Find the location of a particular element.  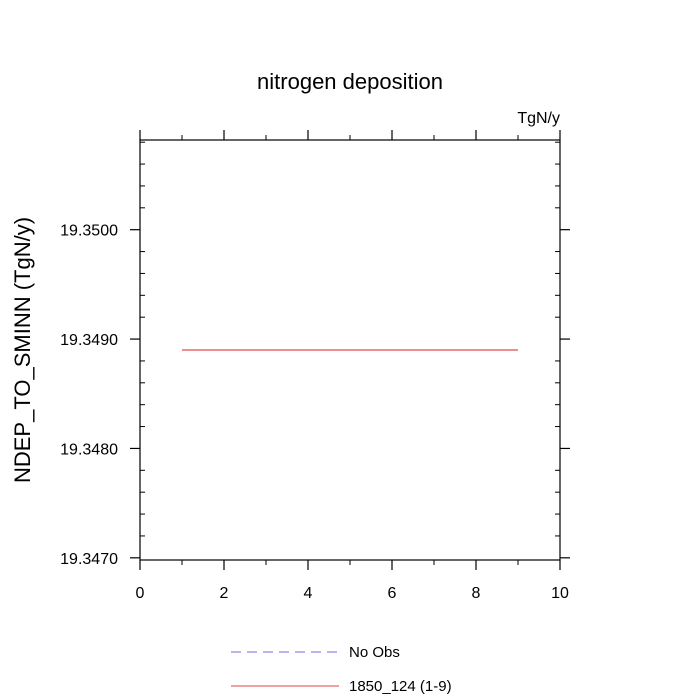

legend-label: 1850_124 (1-9) is located at coordinates (400, 686).